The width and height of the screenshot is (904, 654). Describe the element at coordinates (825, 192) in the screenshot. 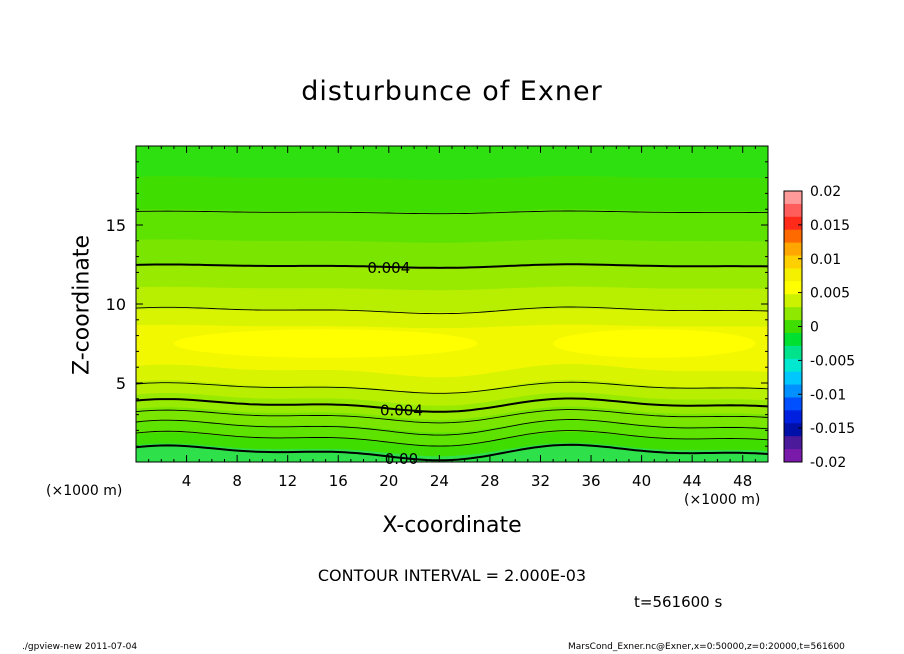

I see `colorbar-label-0: 0.02` at that location.